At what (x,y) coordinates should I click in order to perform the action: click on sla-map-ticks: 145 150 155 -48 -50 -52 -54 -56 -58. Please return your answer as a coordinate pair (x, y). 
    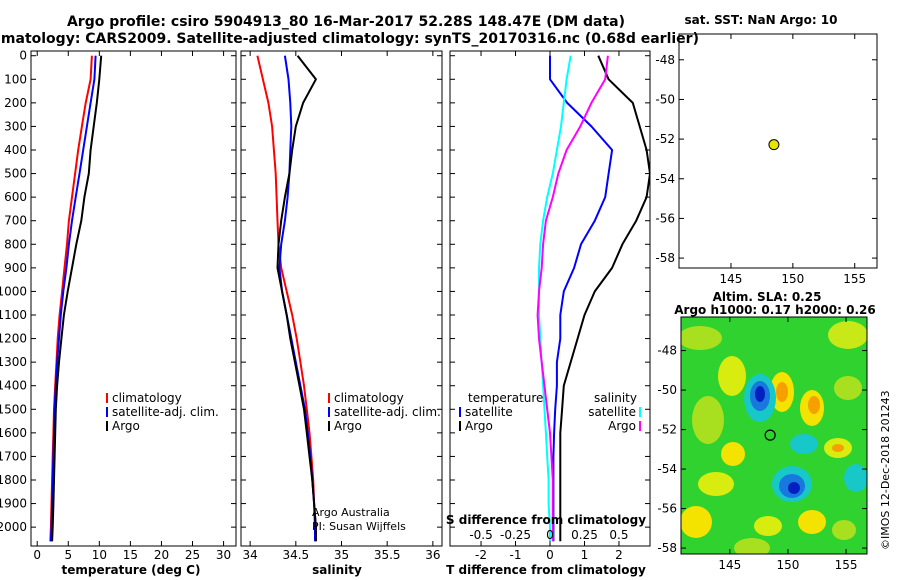
    Looking at the image, I should click on (762, 444).